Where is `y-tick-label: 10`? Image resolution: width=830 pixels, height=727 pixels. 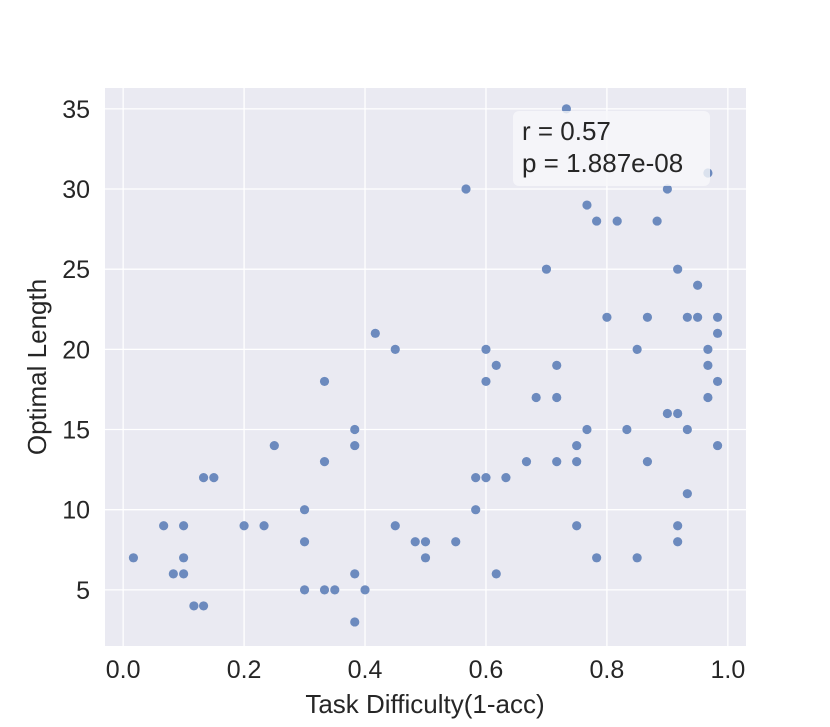
y-tick-label: 10 is located at coordinates (76, 511).